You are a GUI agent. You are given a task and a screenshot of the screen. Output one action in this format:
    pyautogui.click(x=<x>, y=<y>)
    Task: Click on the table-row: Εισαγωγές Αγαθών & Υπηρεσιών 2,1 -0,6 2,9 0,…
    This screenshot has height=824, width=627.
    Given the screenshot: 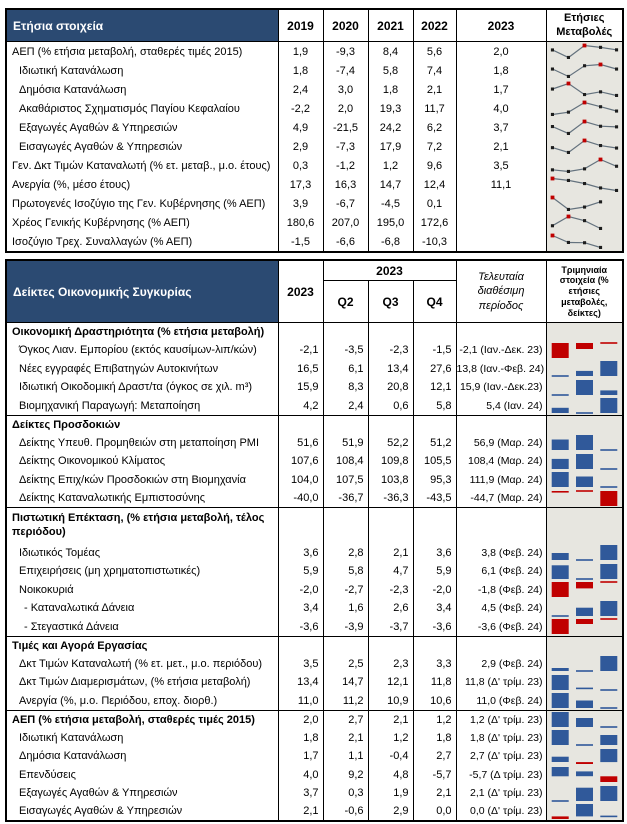 What is the action you would take?
    pyautogui.click(x=314, y=811)
    